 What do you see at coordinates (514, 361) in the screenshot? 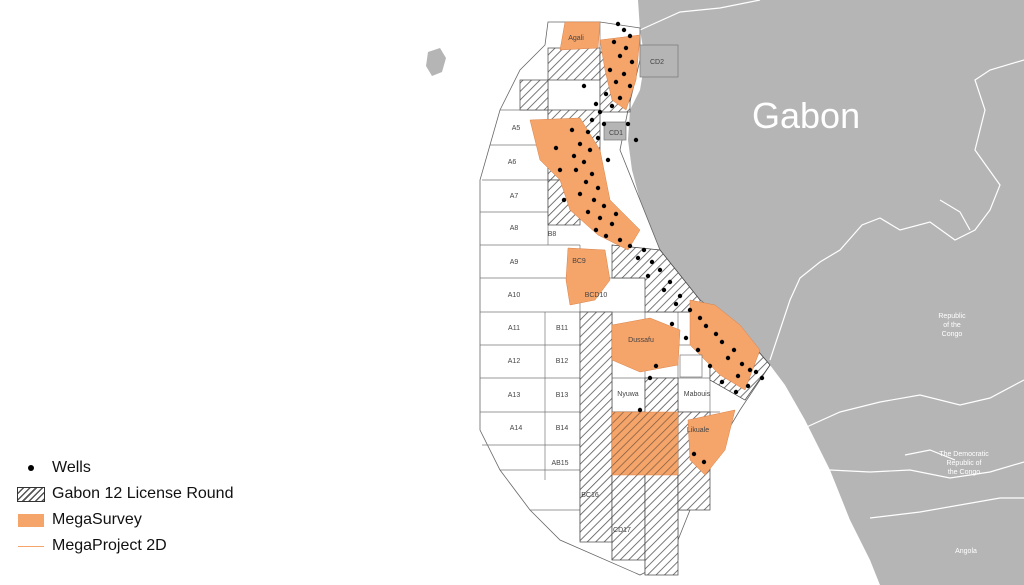
I see `block-a12: A12` at bounding box center [514, 361].